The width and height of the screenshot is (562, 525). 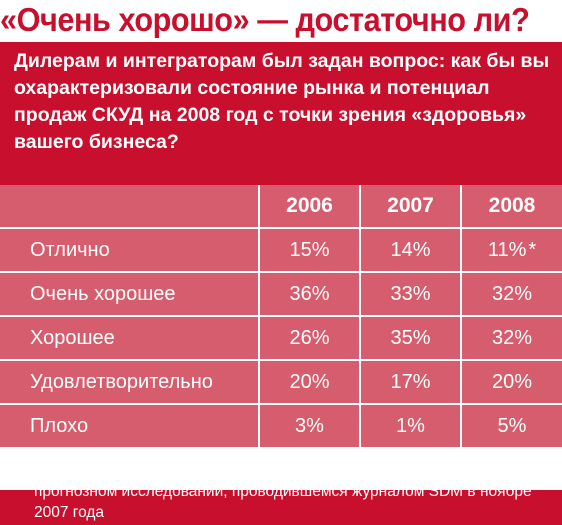 I want to click on headline: «Очень хорошо» — достаточно ли?, so click(x=265, y=20).